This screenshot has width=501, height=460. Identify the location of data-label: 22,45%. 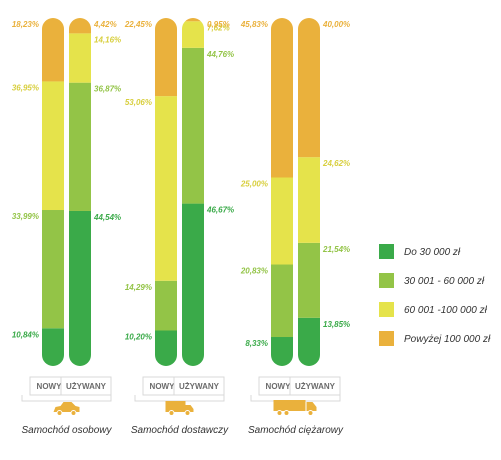
(138, 24).